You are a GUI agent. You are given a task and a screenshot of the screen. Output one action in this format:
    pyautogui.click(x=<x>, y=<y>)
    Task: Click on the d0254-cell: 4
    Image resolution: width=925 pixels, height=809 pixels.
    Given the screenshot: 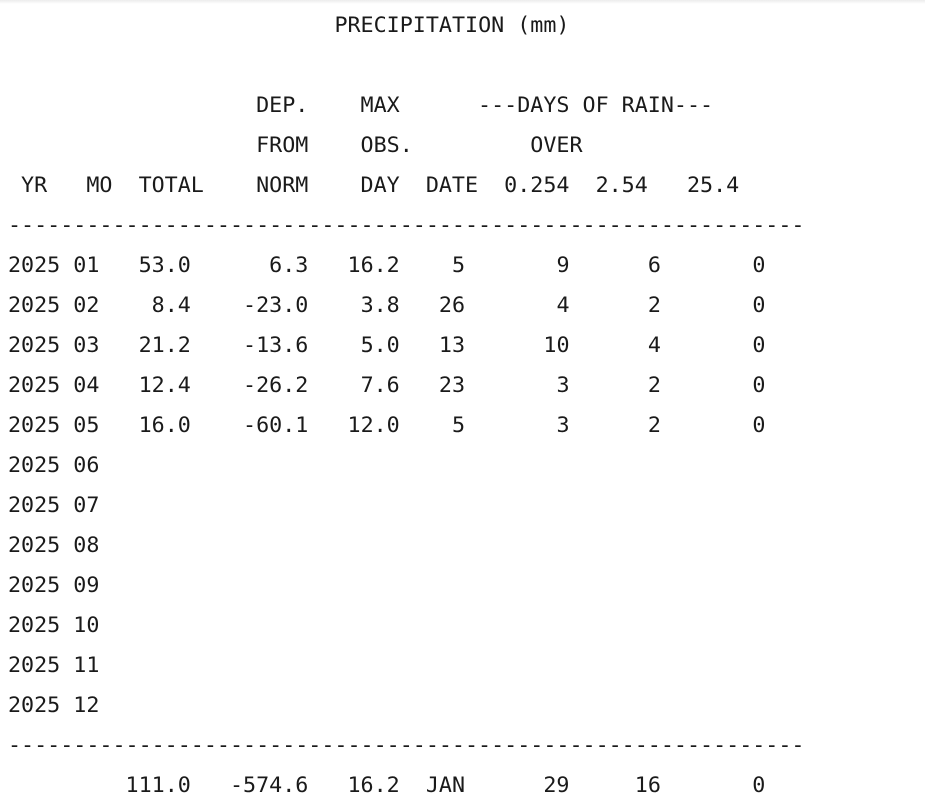 What is the action you would take?
    pyautogui.click(x=517, y=305)
    